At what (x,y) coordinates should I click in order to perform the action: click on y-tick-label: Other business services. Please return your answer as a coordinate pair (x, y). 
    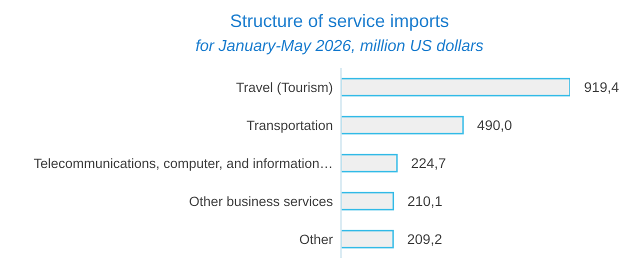
    Looking at the image, I should click on (261, 201).